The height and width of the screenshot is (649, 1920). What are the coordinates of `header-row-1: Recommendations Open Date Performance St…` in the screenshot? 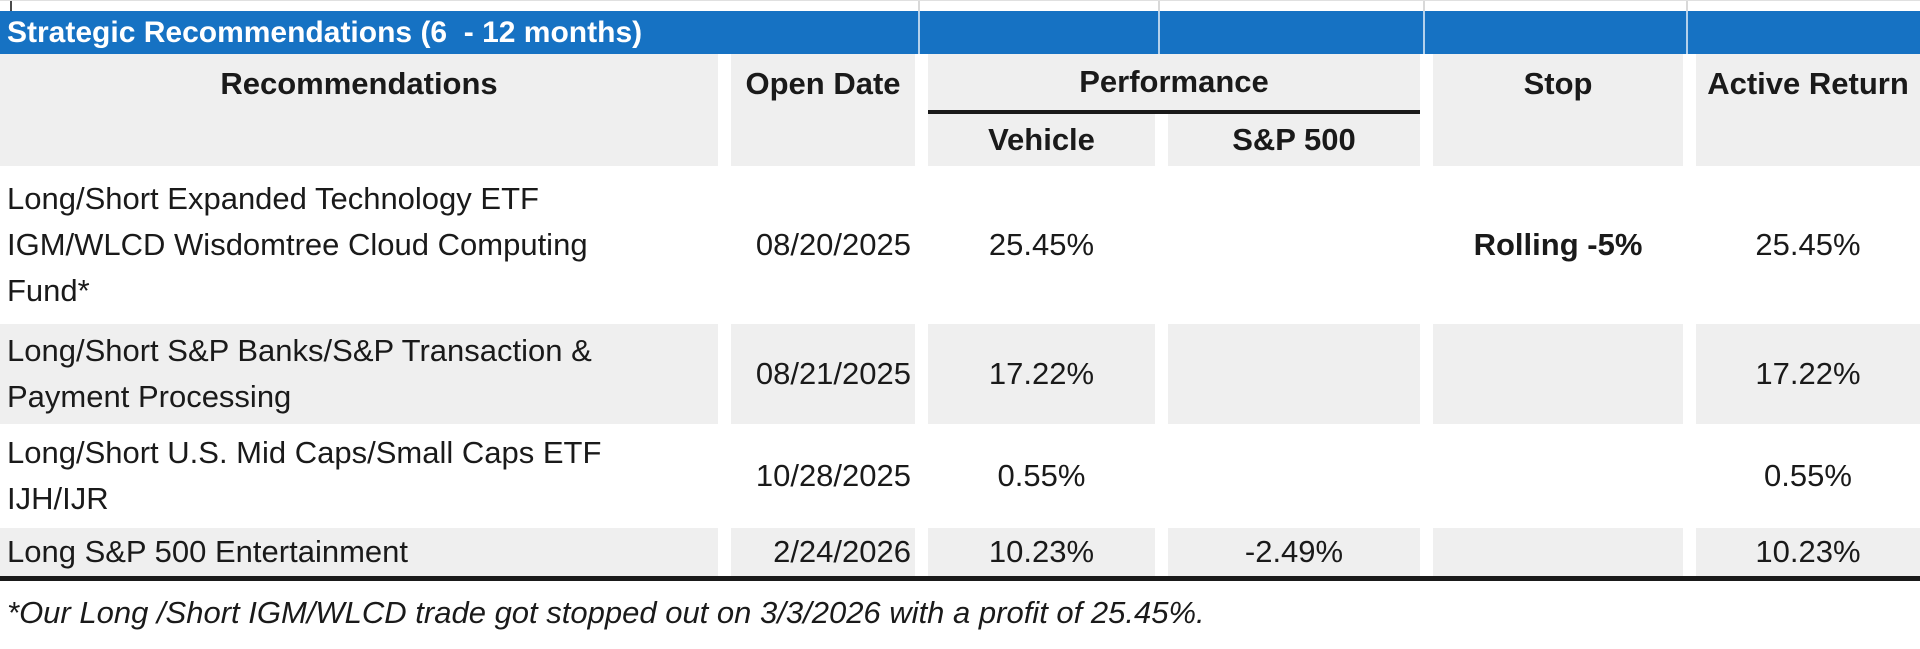 It's located at (960, 84).